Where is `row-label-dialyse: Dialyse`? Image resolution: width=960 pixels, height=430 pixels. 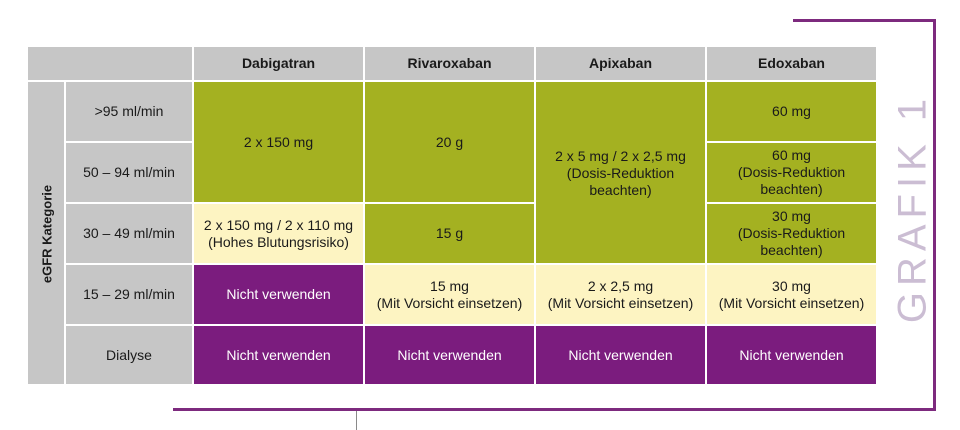 row-label-dialyse: Dialyse is located at coordinates (129, 355).